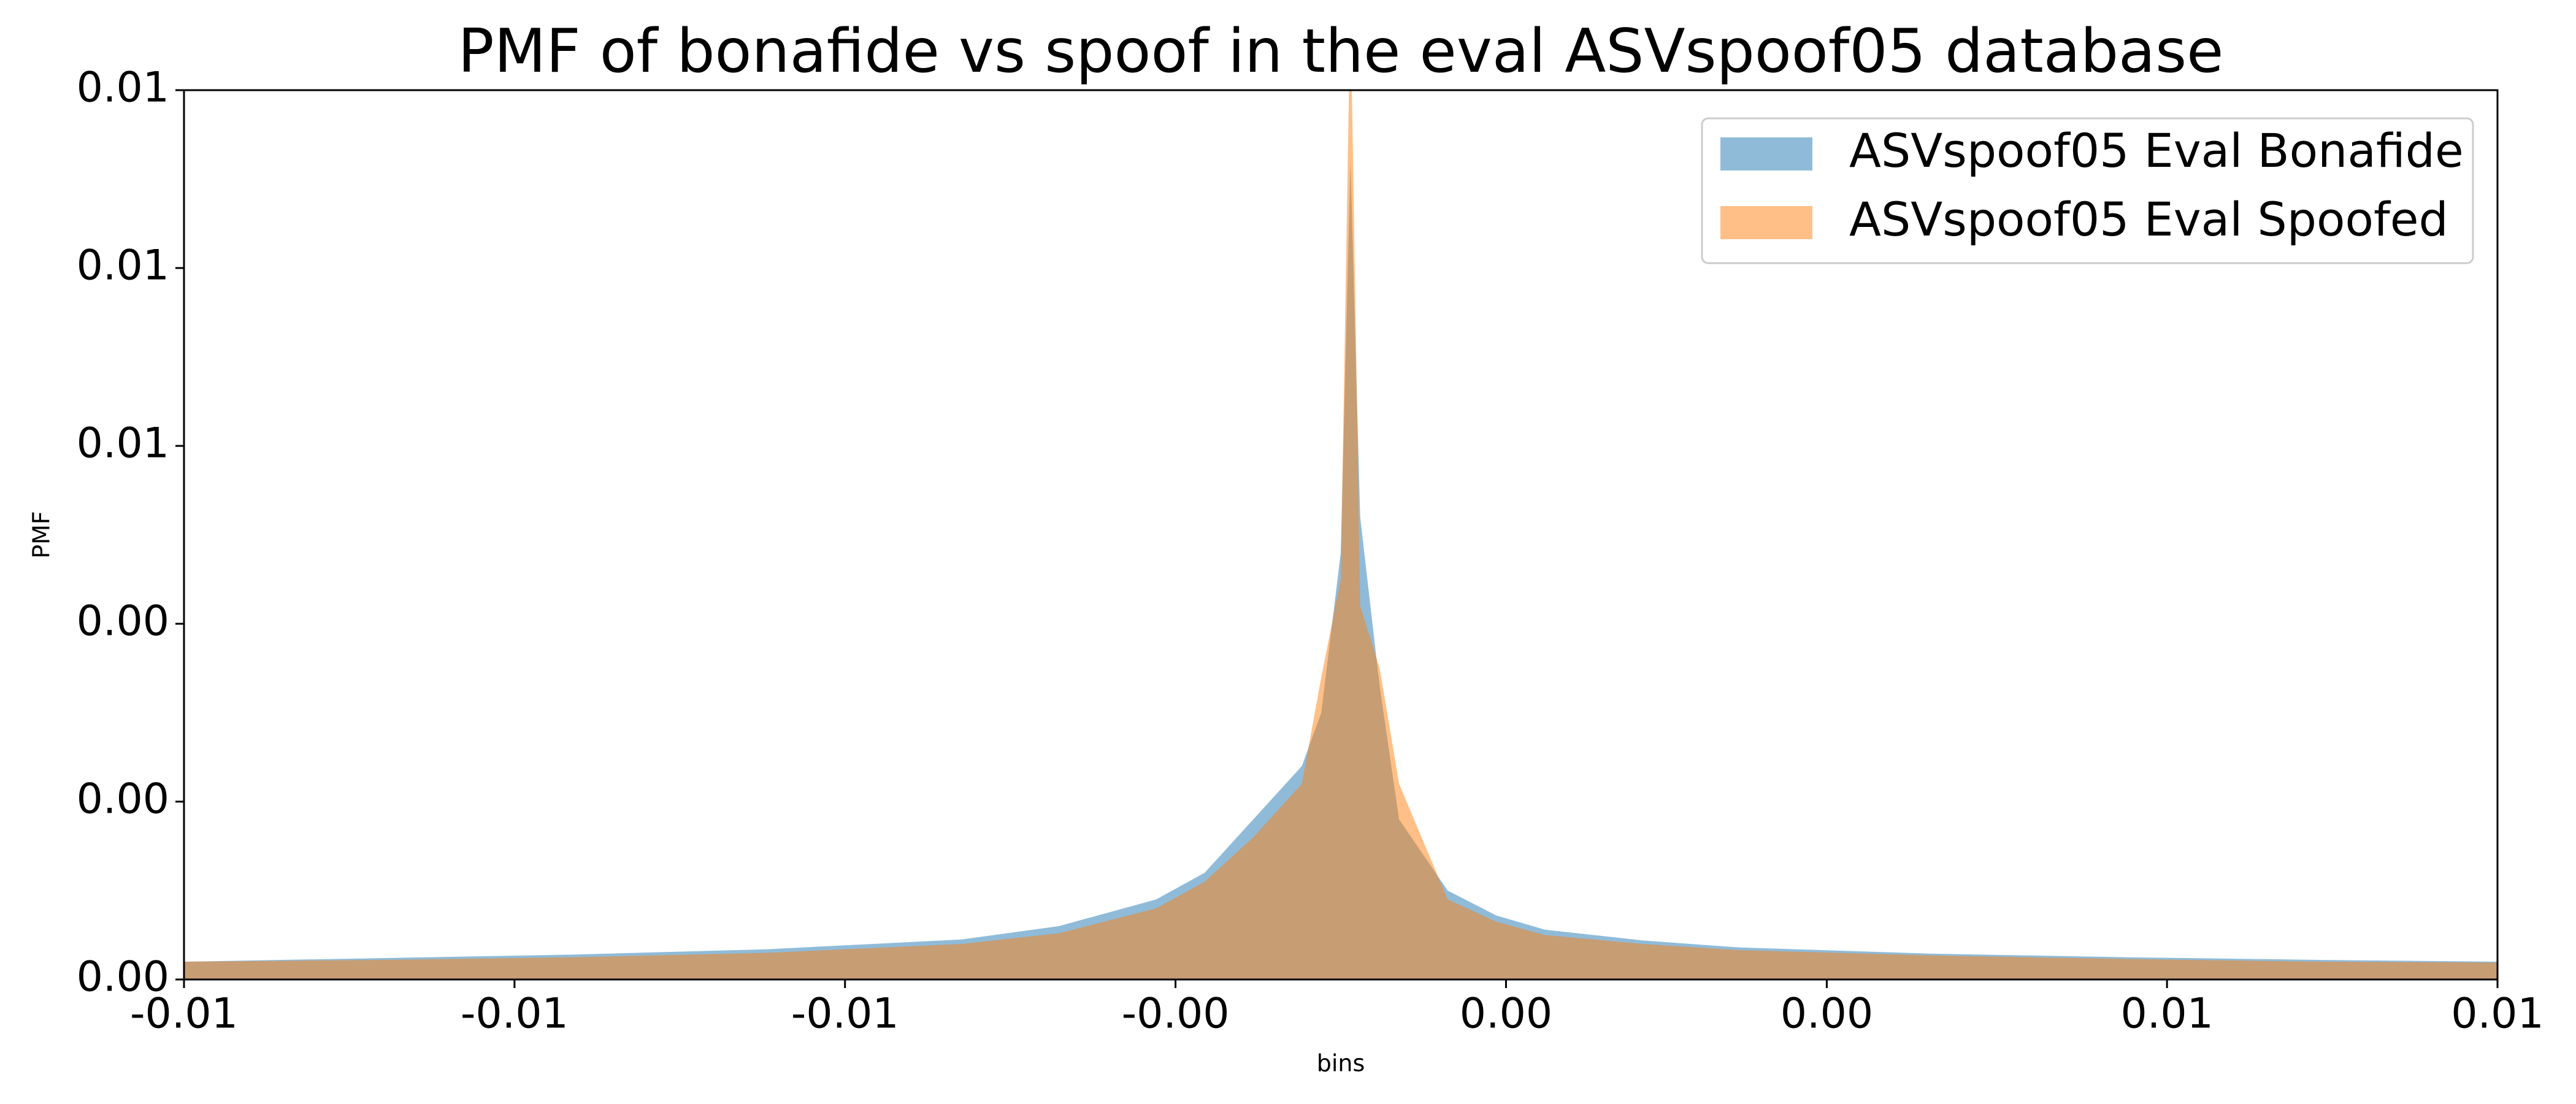 Image resolution: width=2576 pixels, height=1104 pixels. Describe the element at coordinates (2156, 150) in the screenshot. I see `legend-label: ASVspoof05 Eval Bonafide` at that location.